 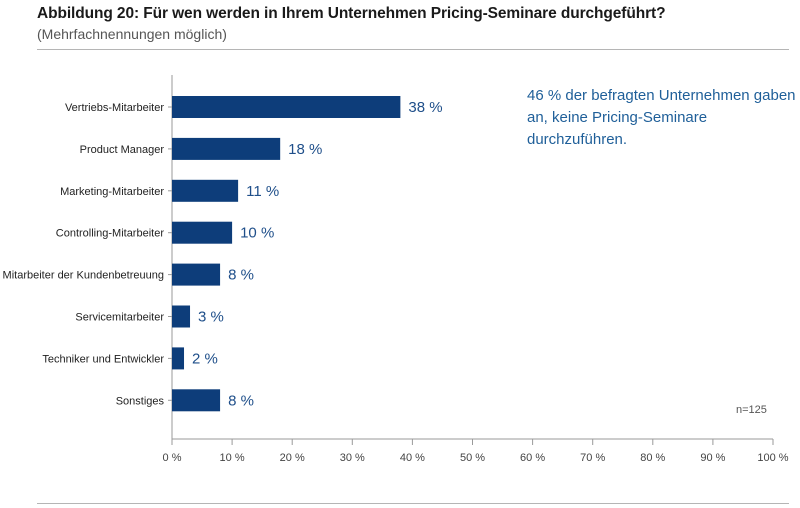 What do you see at coordinates (712, 458) in the screenshot?
I see `x-tick-label: 90 %` at bounding box center [712, 458].